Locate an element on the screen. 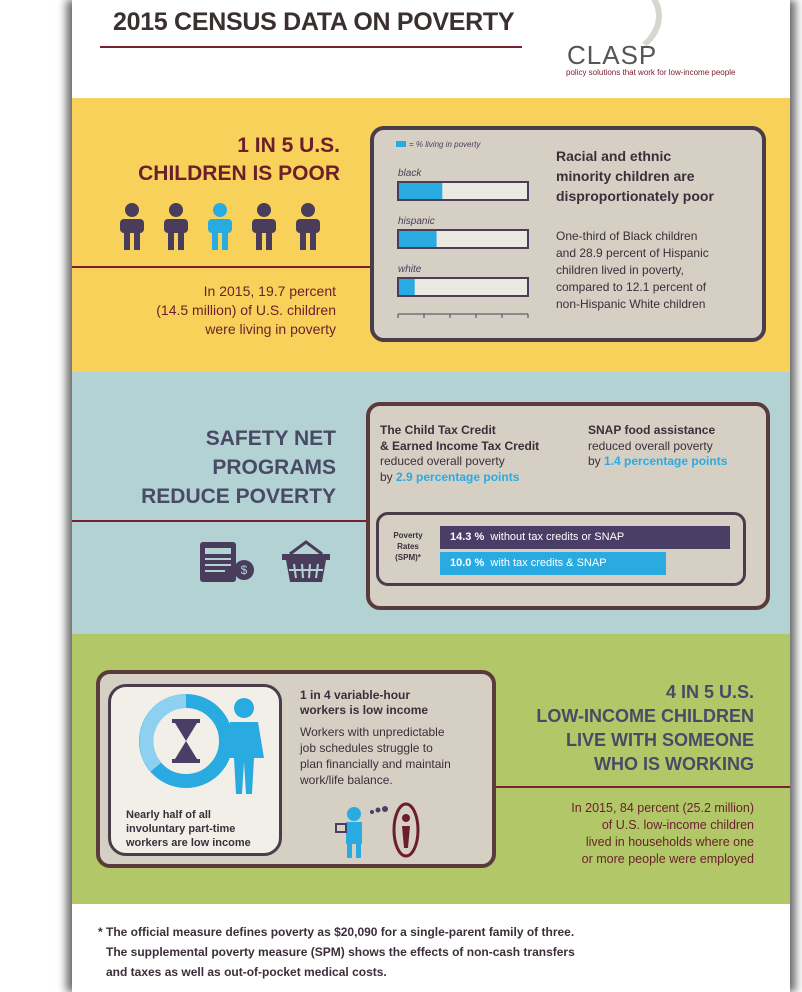 This screenshot has height=992, width=802. children-body-line: were living in poverty is located at coordinates (270, 329).